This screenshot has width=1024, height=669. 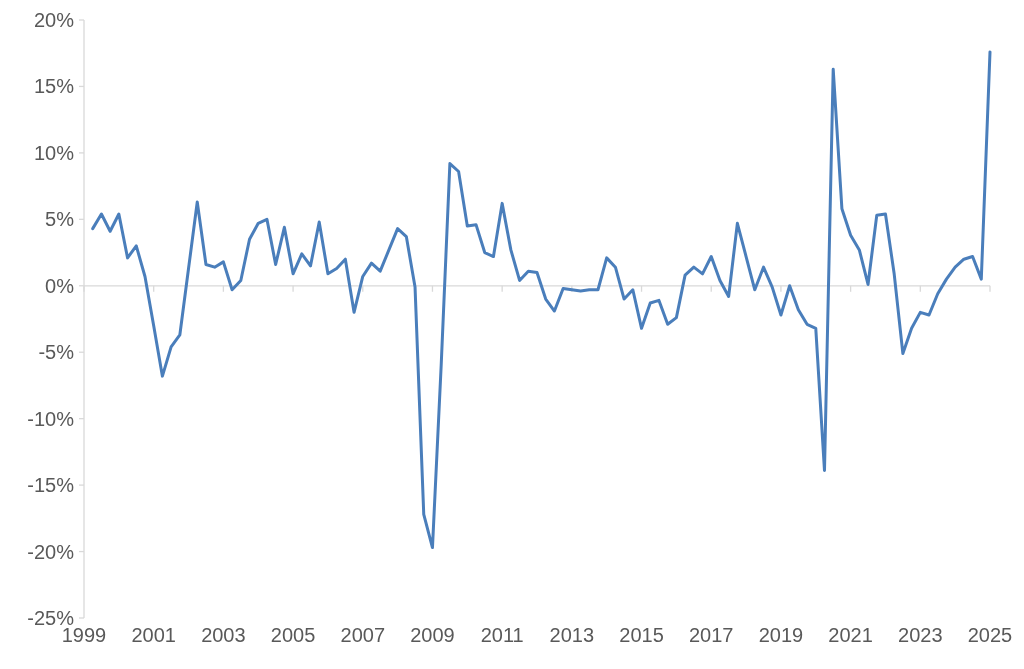 I want to click on y-tick-label: -20%, so click(x=51, y=551).